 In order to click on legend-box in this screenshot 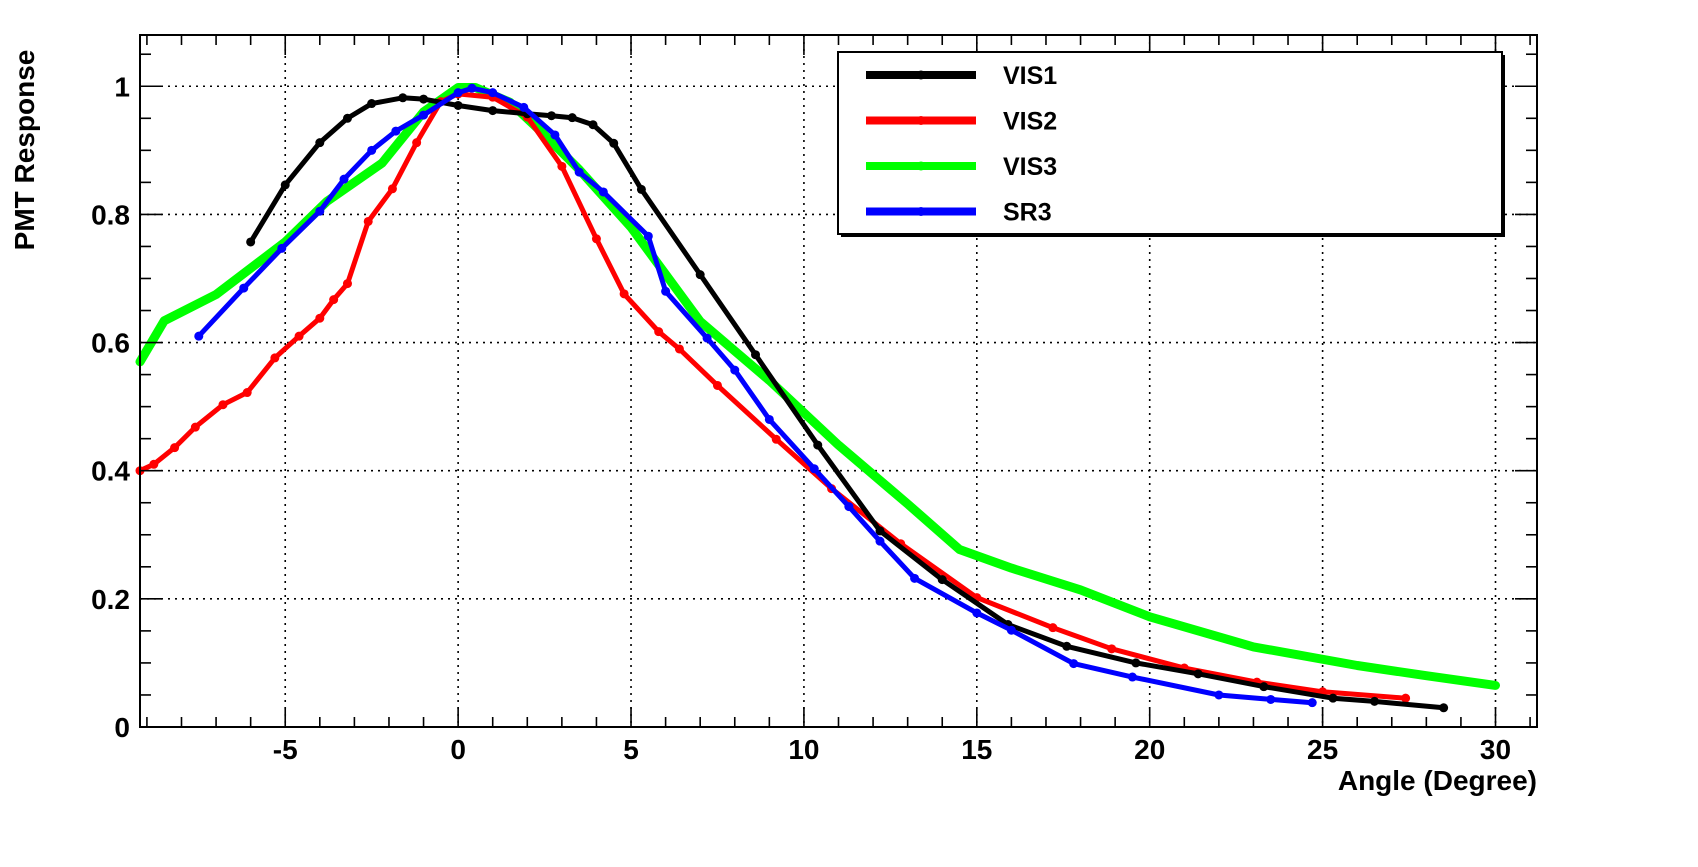, I will do `click(1170, 143)`.